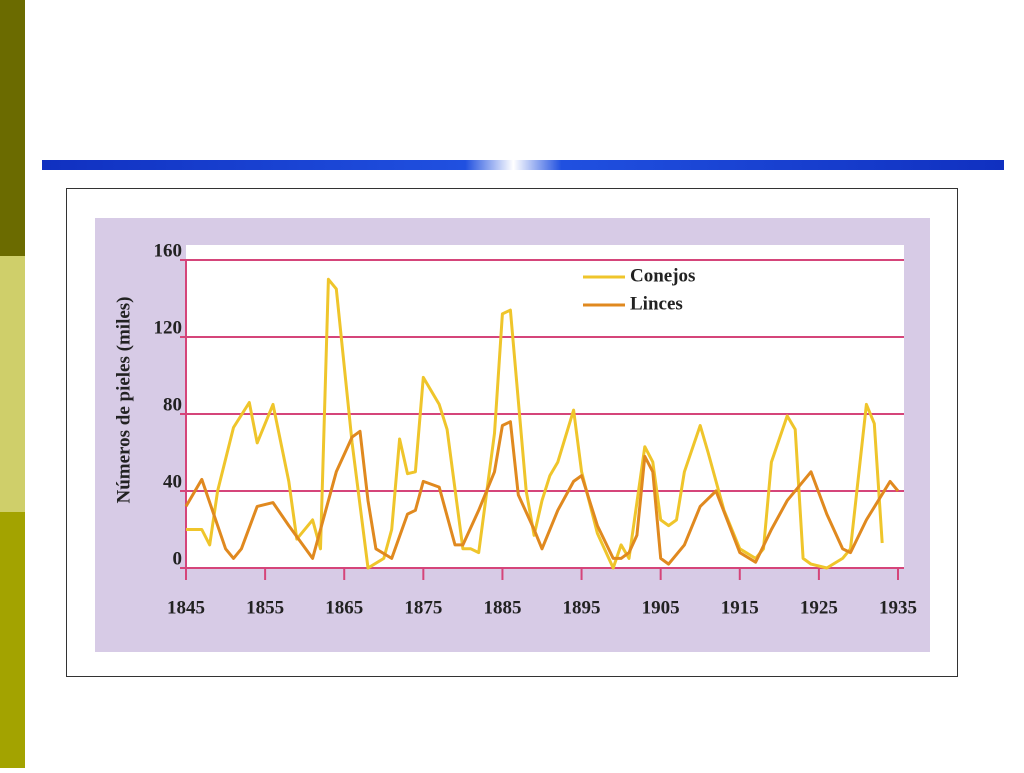 This screenshot has width=1024, height=773. I want to click on x-tick-label: 1925, so click(819, 607).